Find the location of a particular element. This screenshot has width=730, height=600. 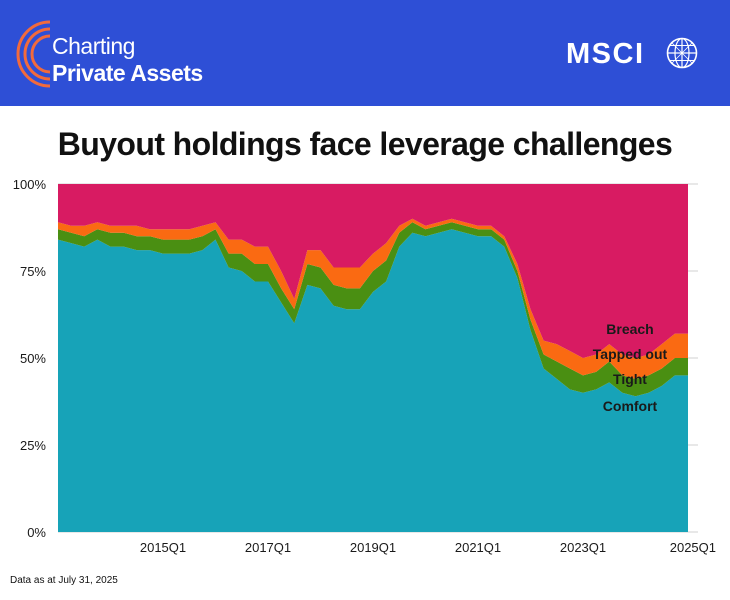

x-tick-label: 2017Q1 is located at coordinates (268, 547).